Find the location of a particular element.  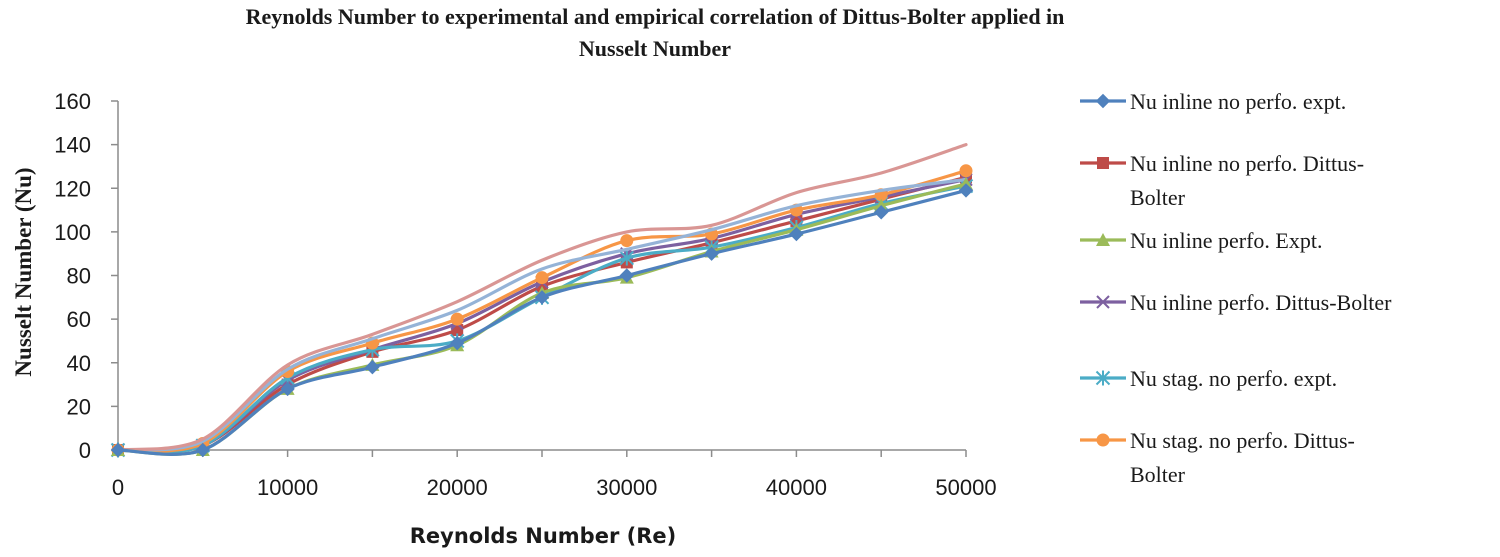

x-axis-label: Reynolds Number (Re) is located at coordinates (543, 536).